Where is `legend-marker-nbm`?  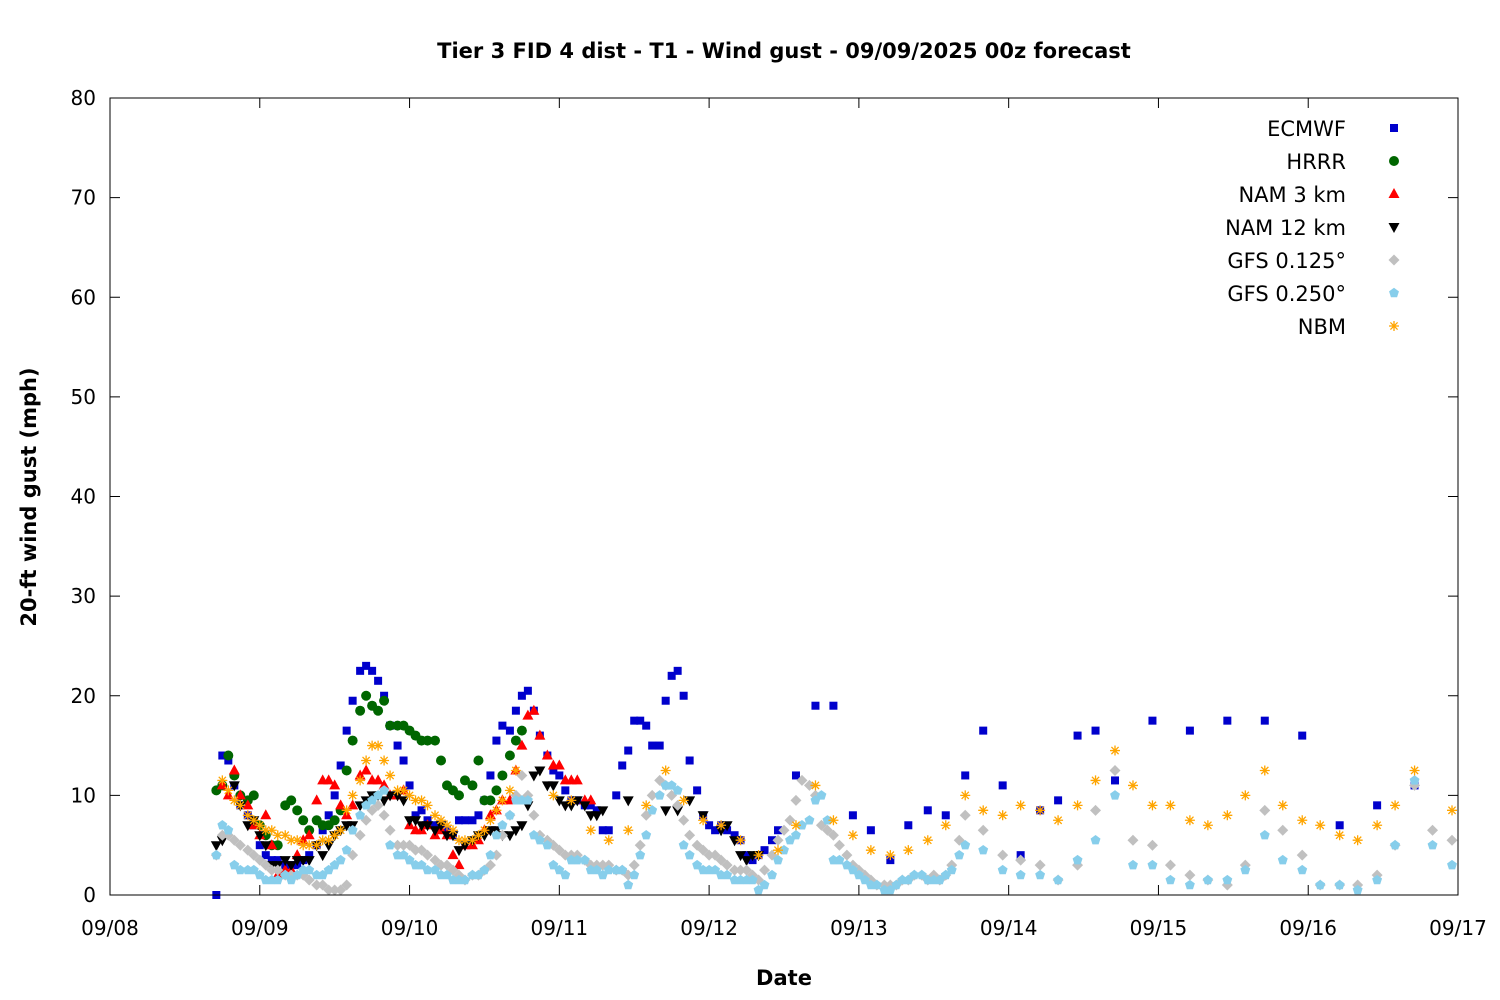 legend-marker-nbm is located at coordinates (1394, 326).